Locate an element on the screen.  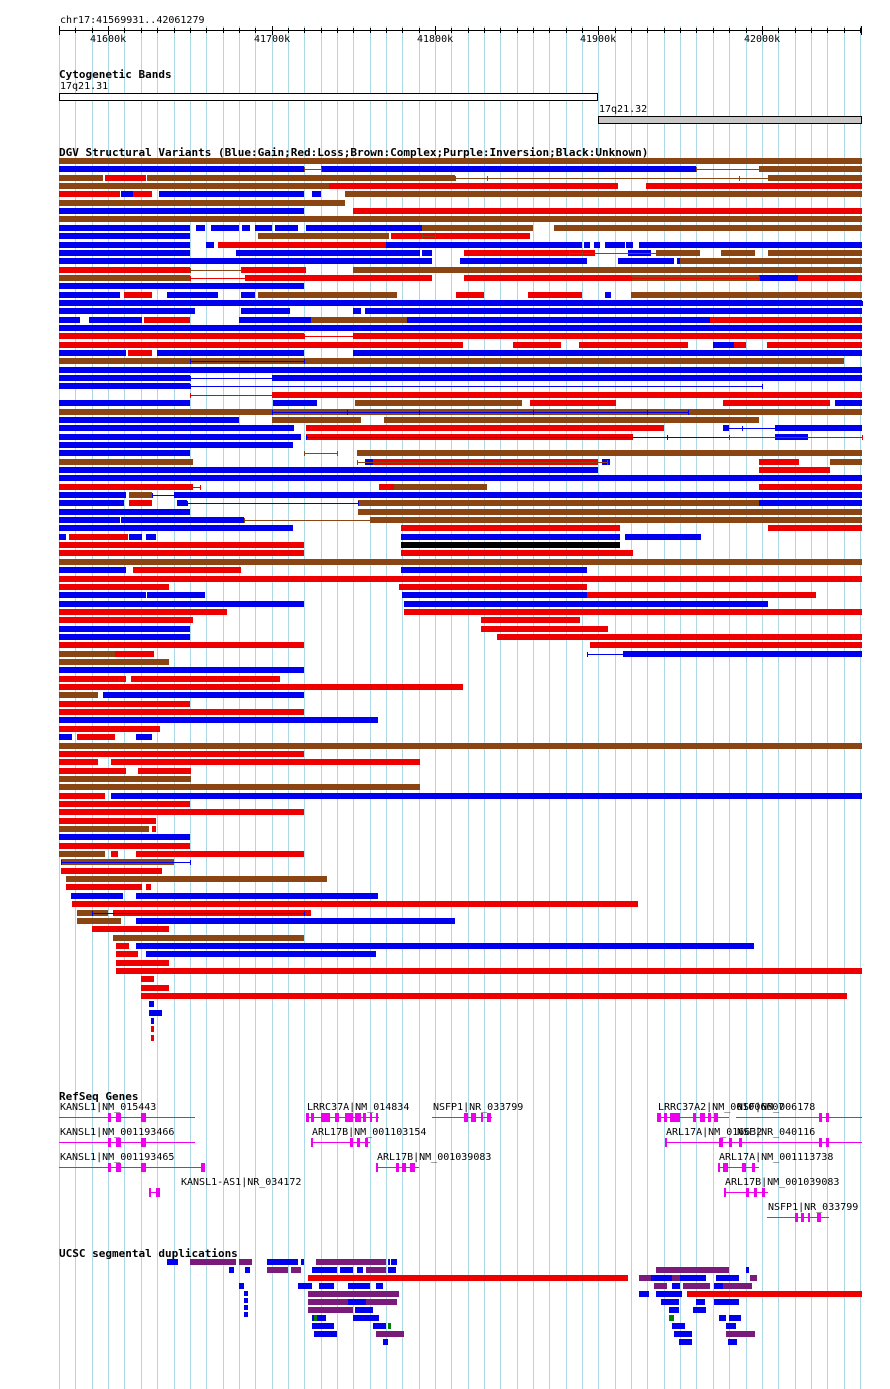
cytoband-track-title: Cytogenetic Bands is located at coordinates (115, 74).